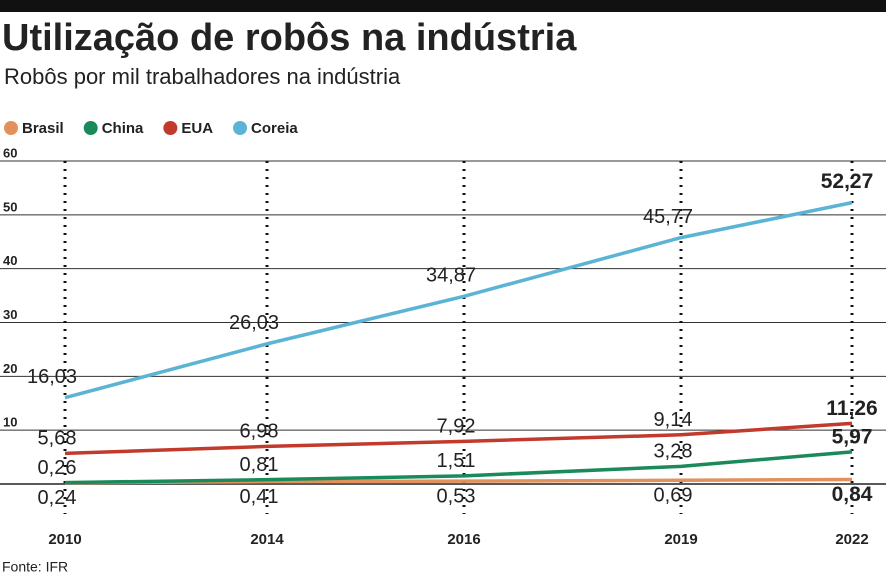 The height and width of the screenshot is (583, 886). What do you see at coordinates (57, 498) in the screenshot?
I see `data-label: 0,24` at bounding box center [57, 498].